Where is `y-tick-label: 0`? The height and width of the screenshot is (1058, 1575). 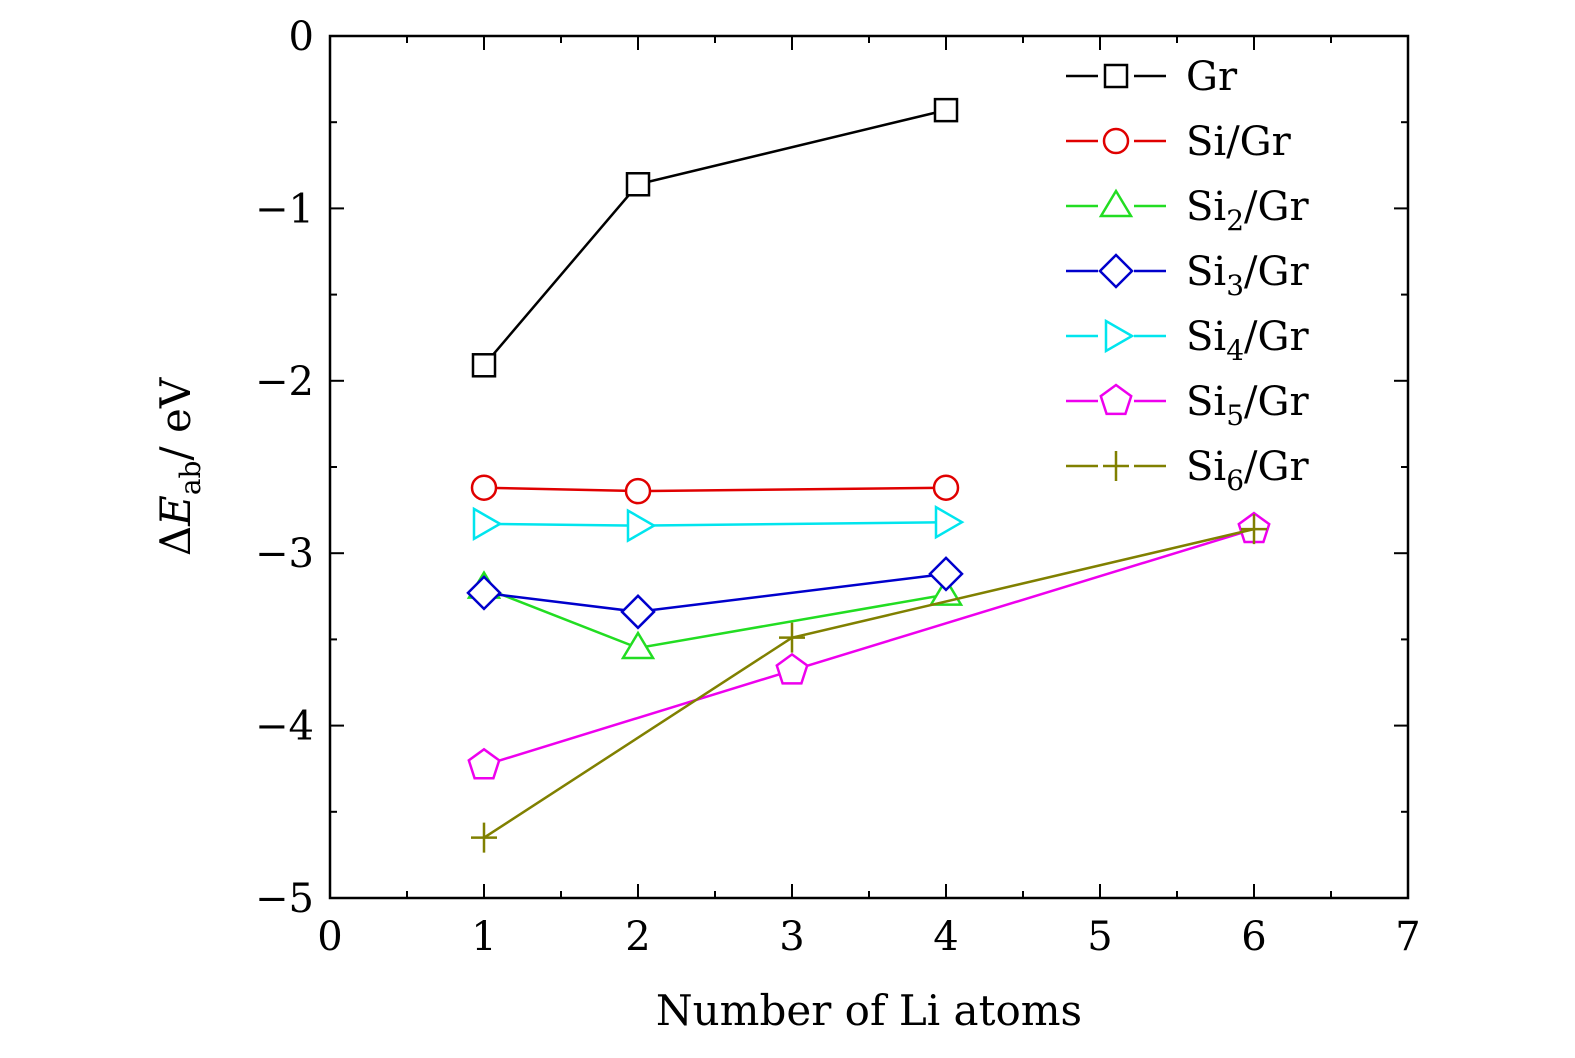 y-tick-label: 0 is located at coordinates (301, 37).